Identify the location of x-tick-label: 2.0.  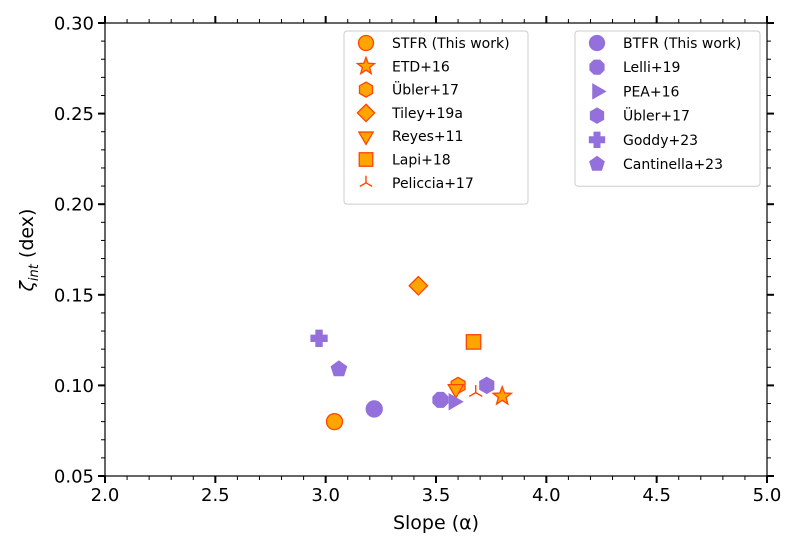
(105, 495).